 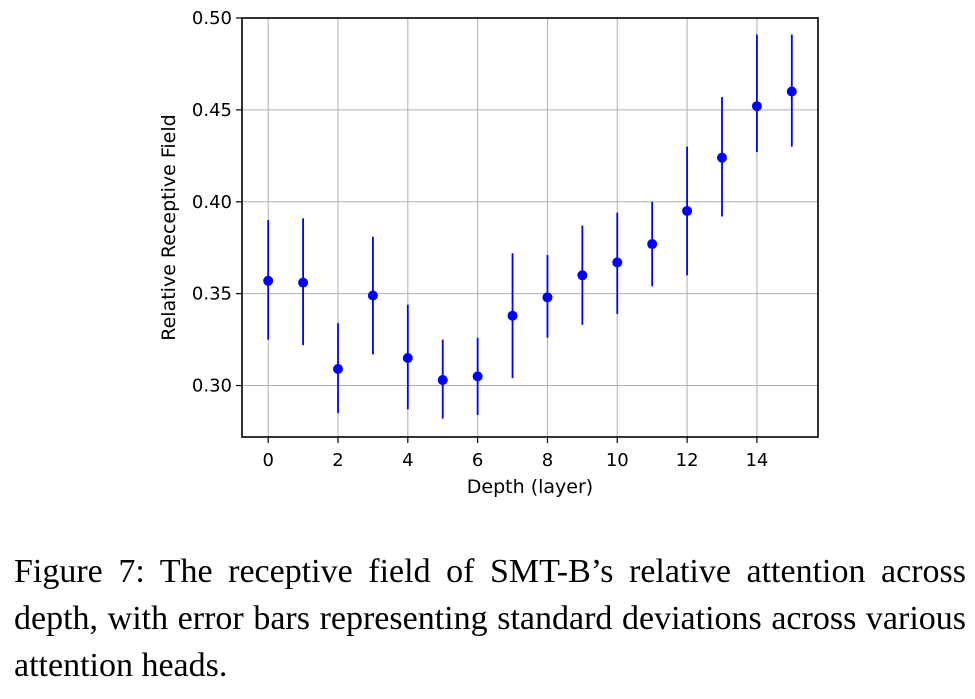 What do you see at coordinates (212, 294) in the screenshot?
I see `y-tick-label: 0.35` at bounding box center [212, 294].